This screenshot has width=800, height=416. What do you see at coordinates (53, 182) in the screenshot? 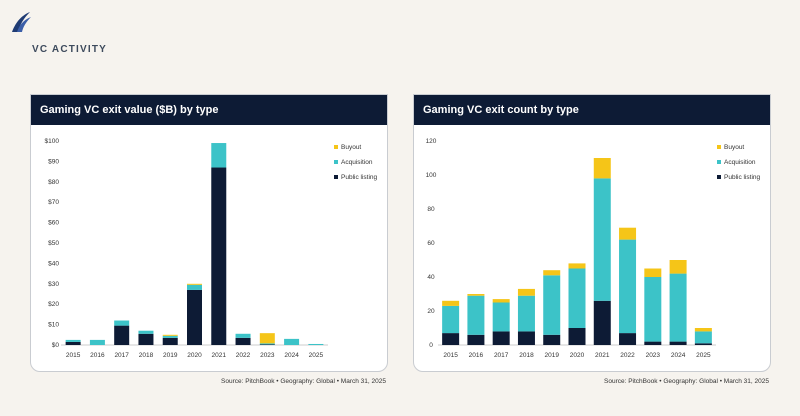
I see `y-tick-label: $80` at bounding box center [53, 182].